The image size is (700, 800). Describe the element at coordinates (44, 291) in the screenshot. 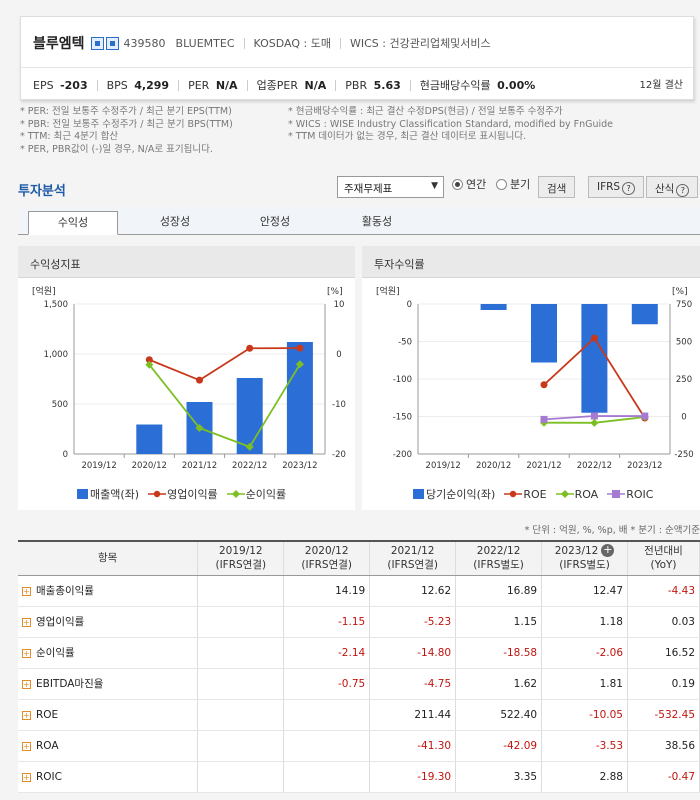

I see `left-axis-unit: [억원]` at that location.